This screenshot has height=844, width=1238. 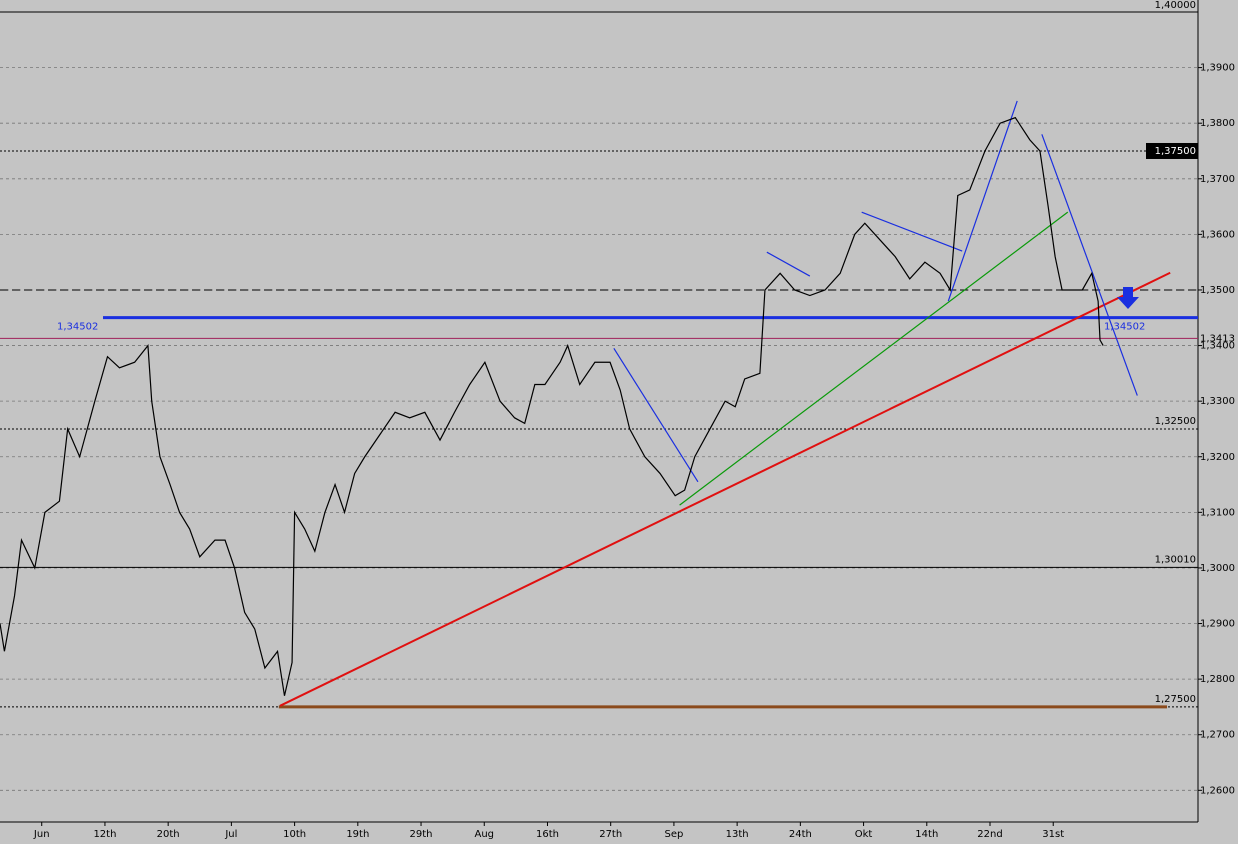 I want to click on x-tick-label: 24th, so click(x=800, y=834).